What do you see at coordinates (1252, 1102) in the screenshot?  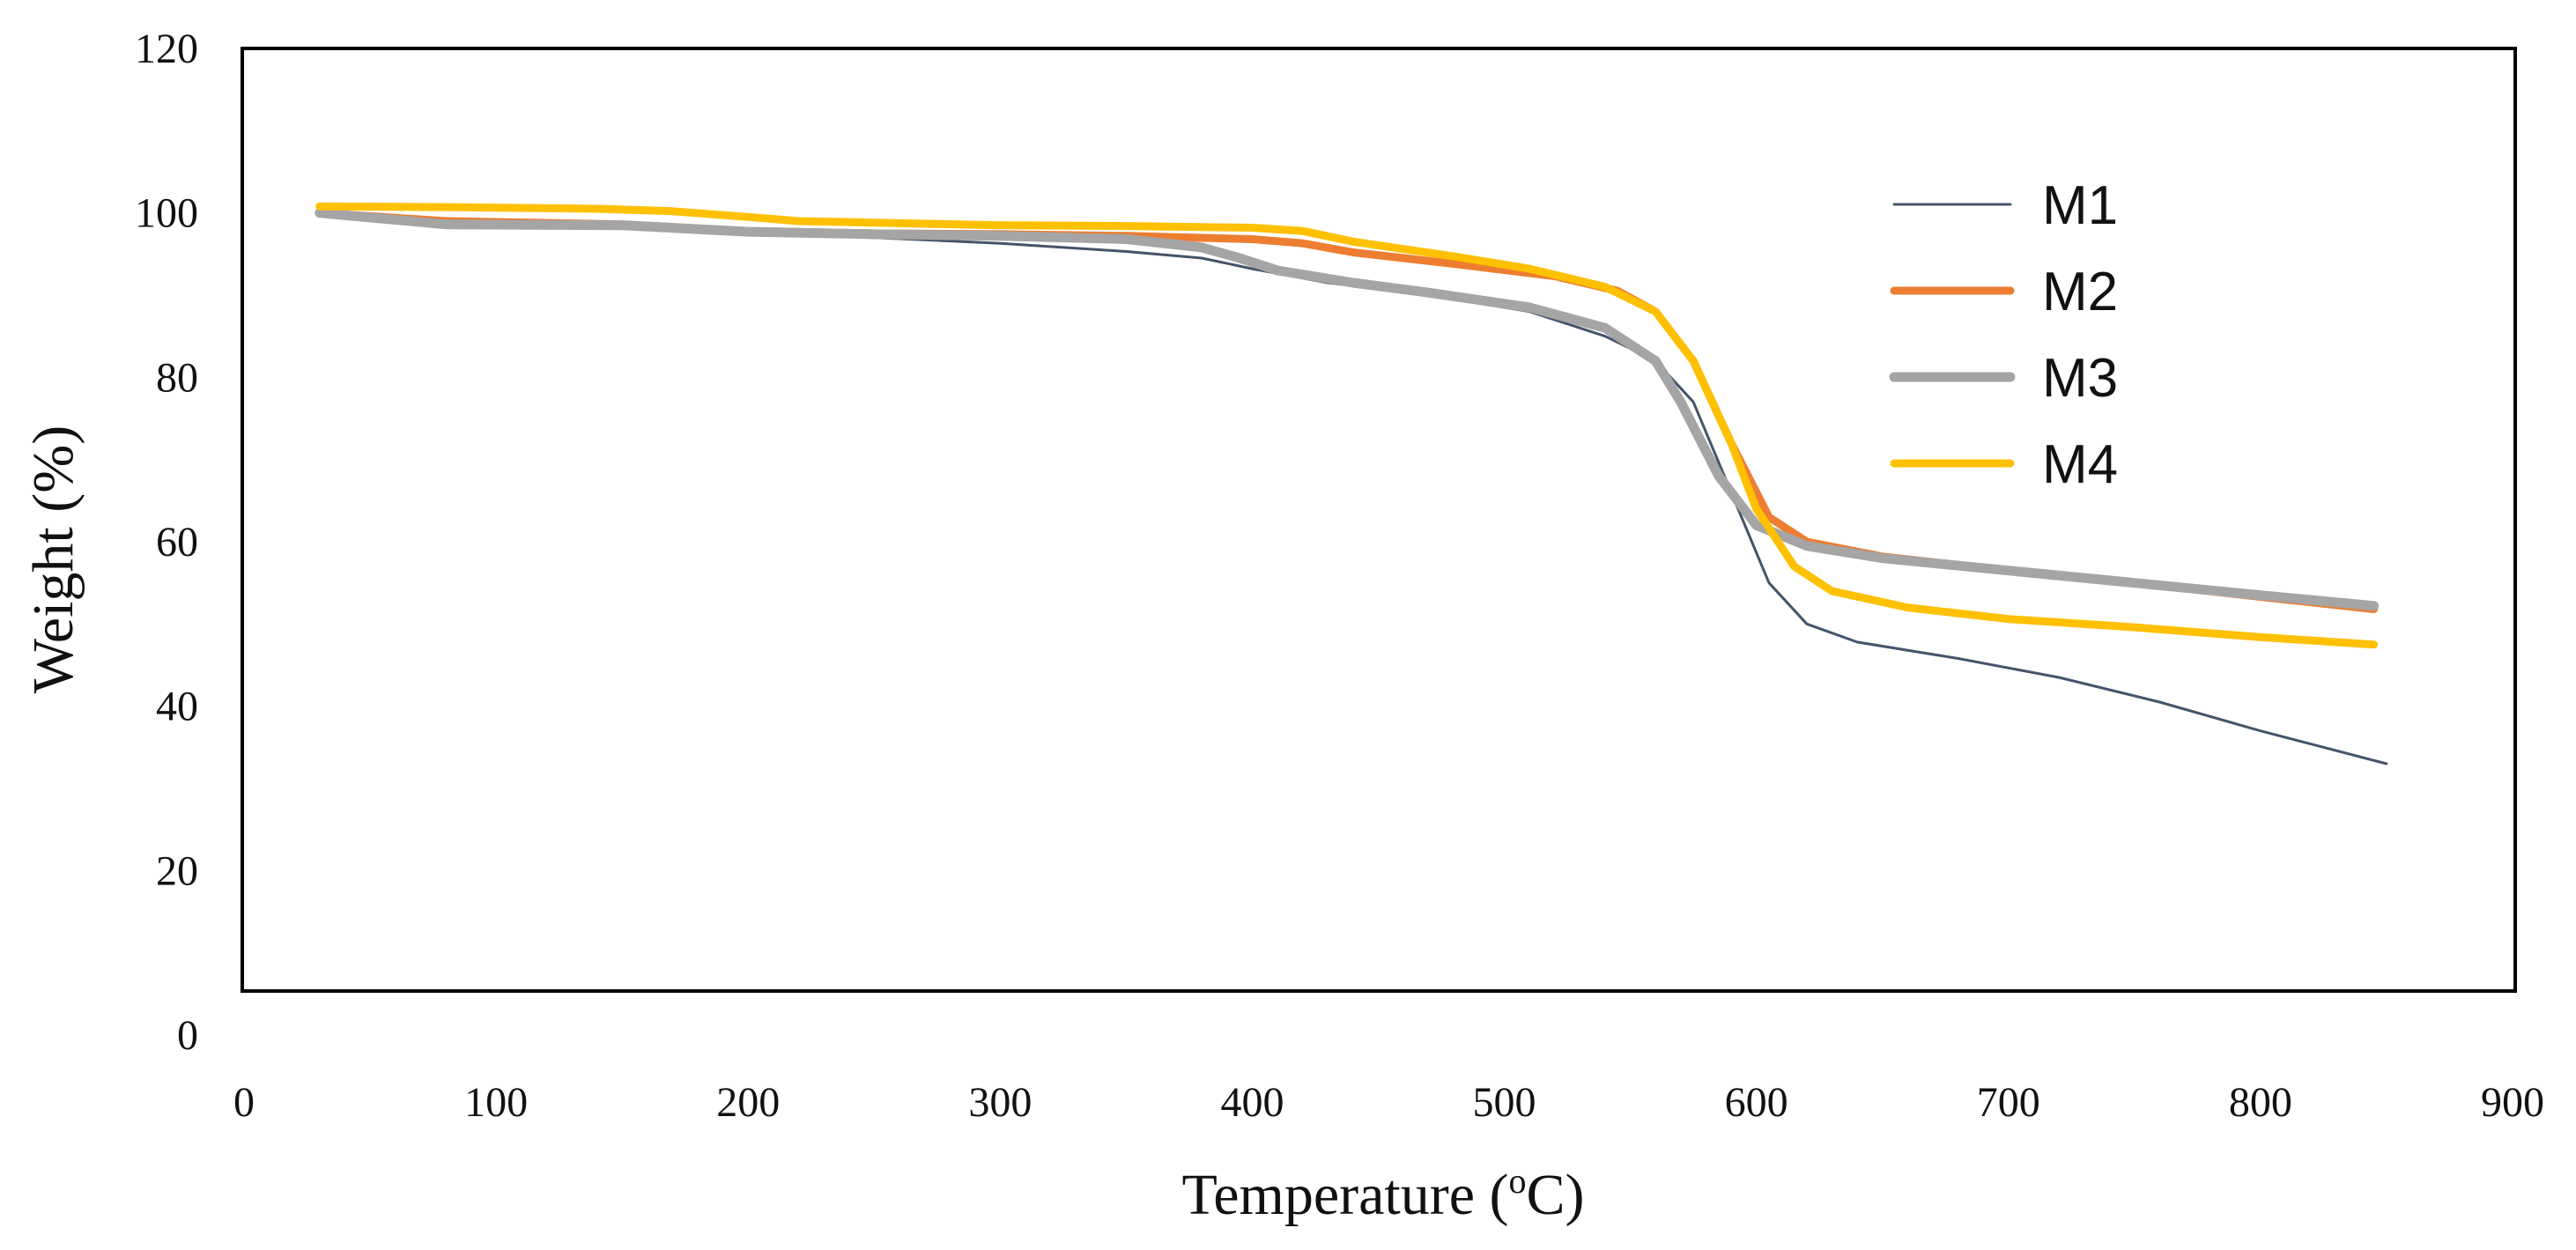 I see `x-tick-label: 400` at bounding box center [1252, 1102].